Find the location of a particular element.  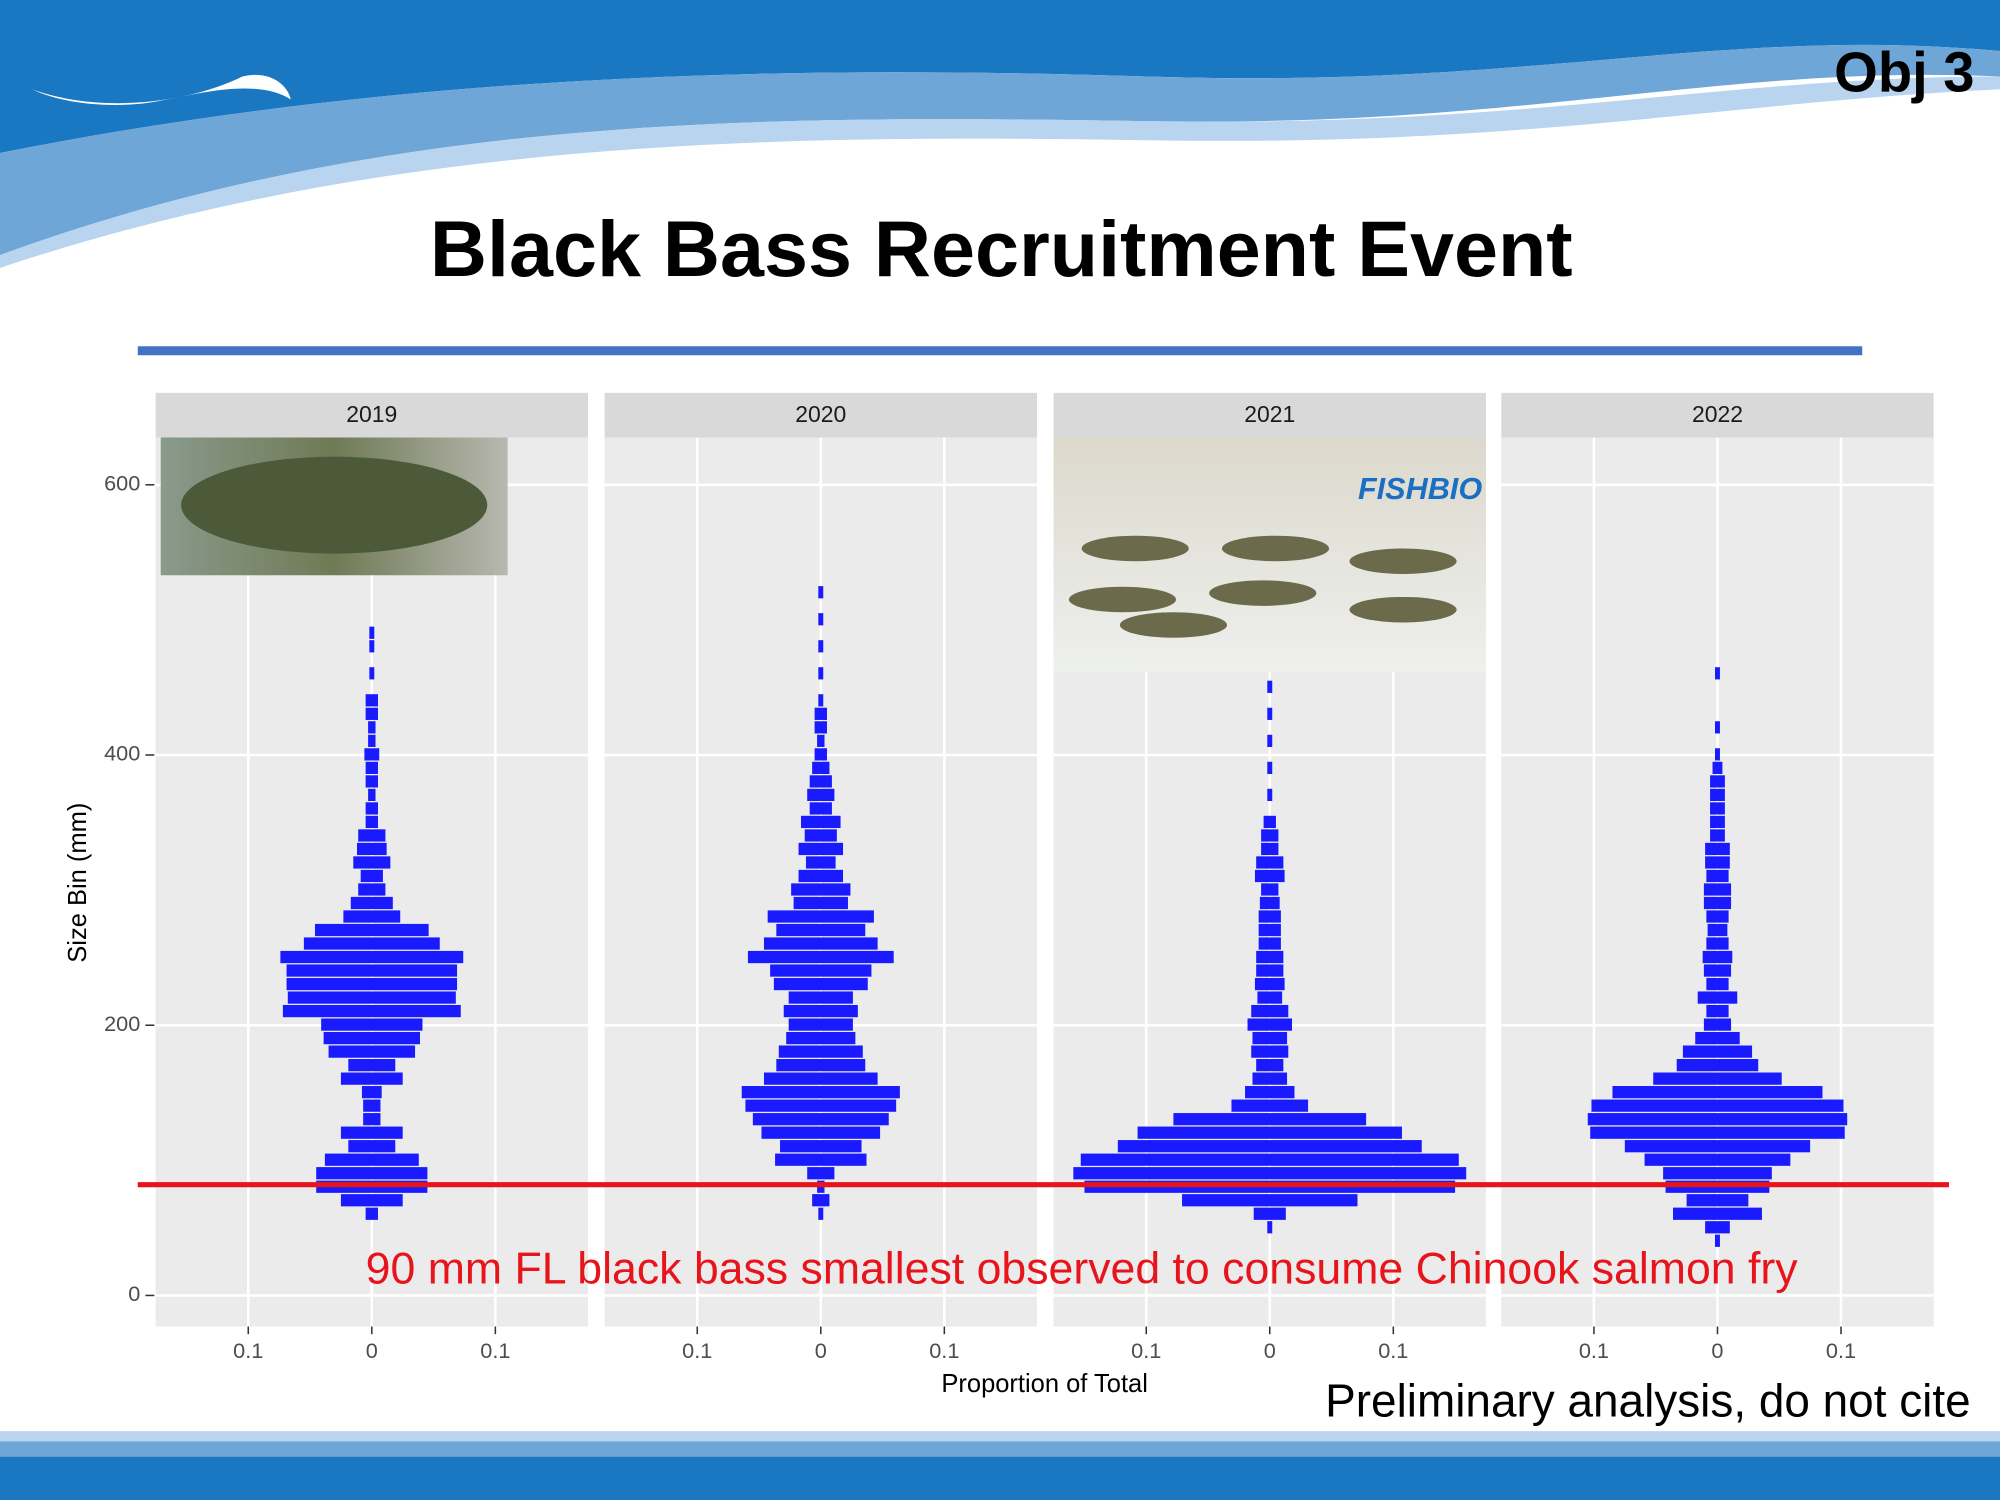

logo is located at coordinates (161, 89).